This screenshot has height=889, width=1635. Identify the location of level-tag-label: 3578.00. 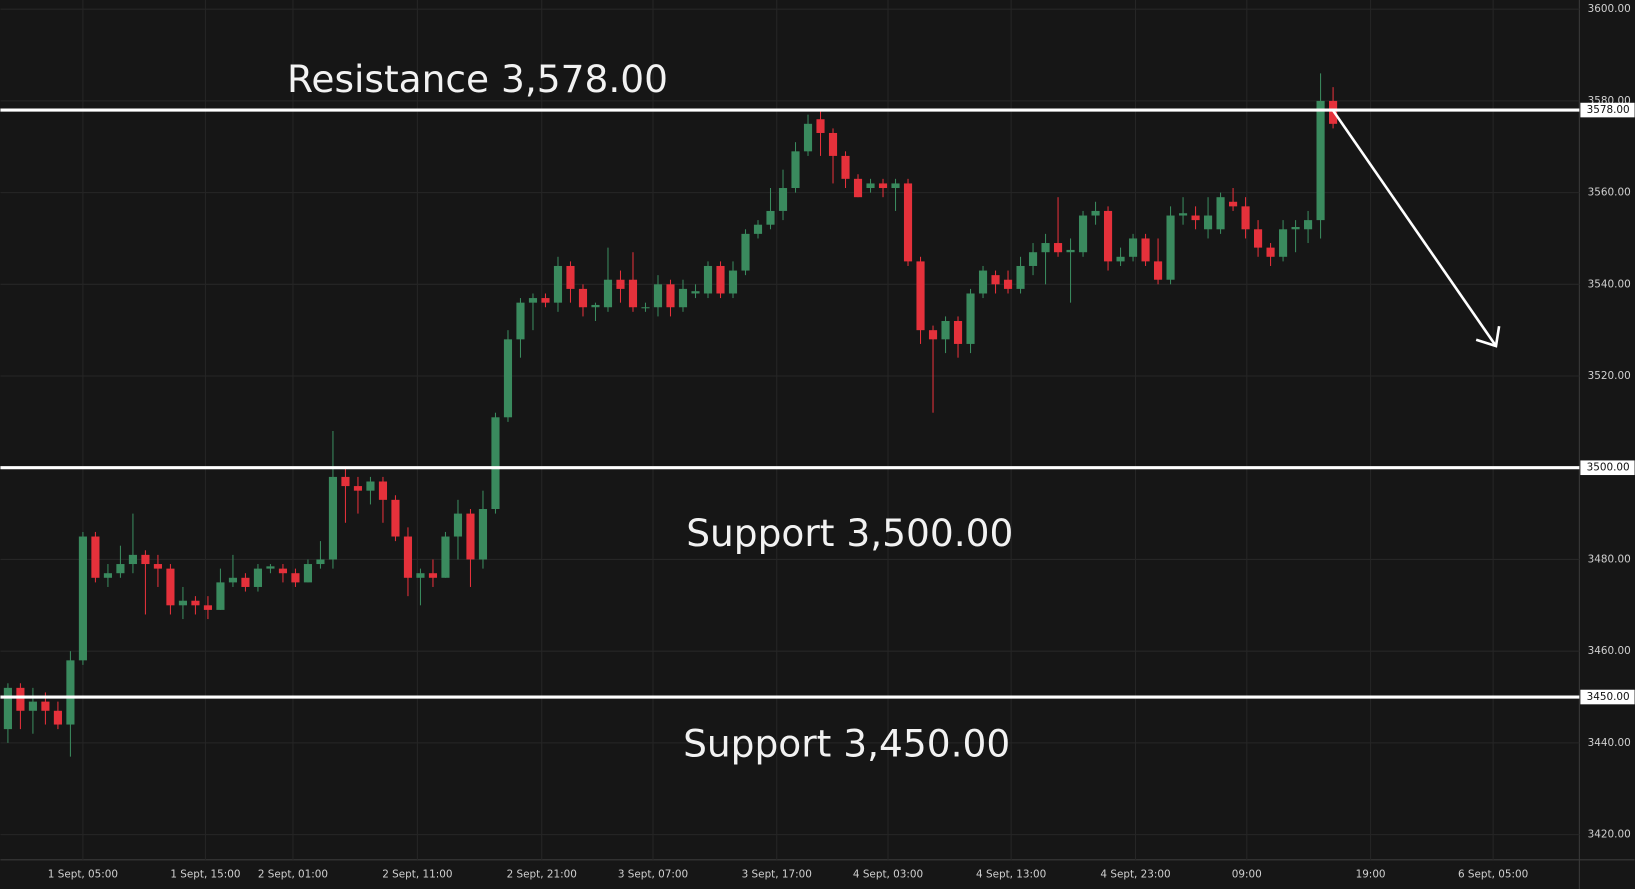
(1608, 110).